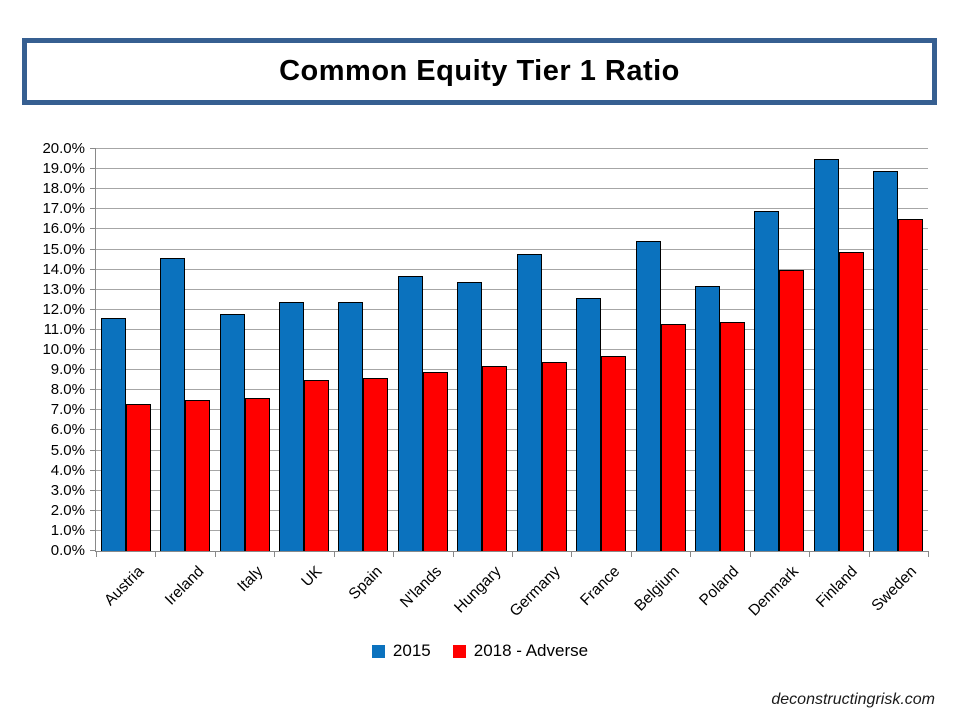  Describe the element at coordinates (63, 168) in the screenshot. I see `y-axis-label-19: 19.0%` at that location.